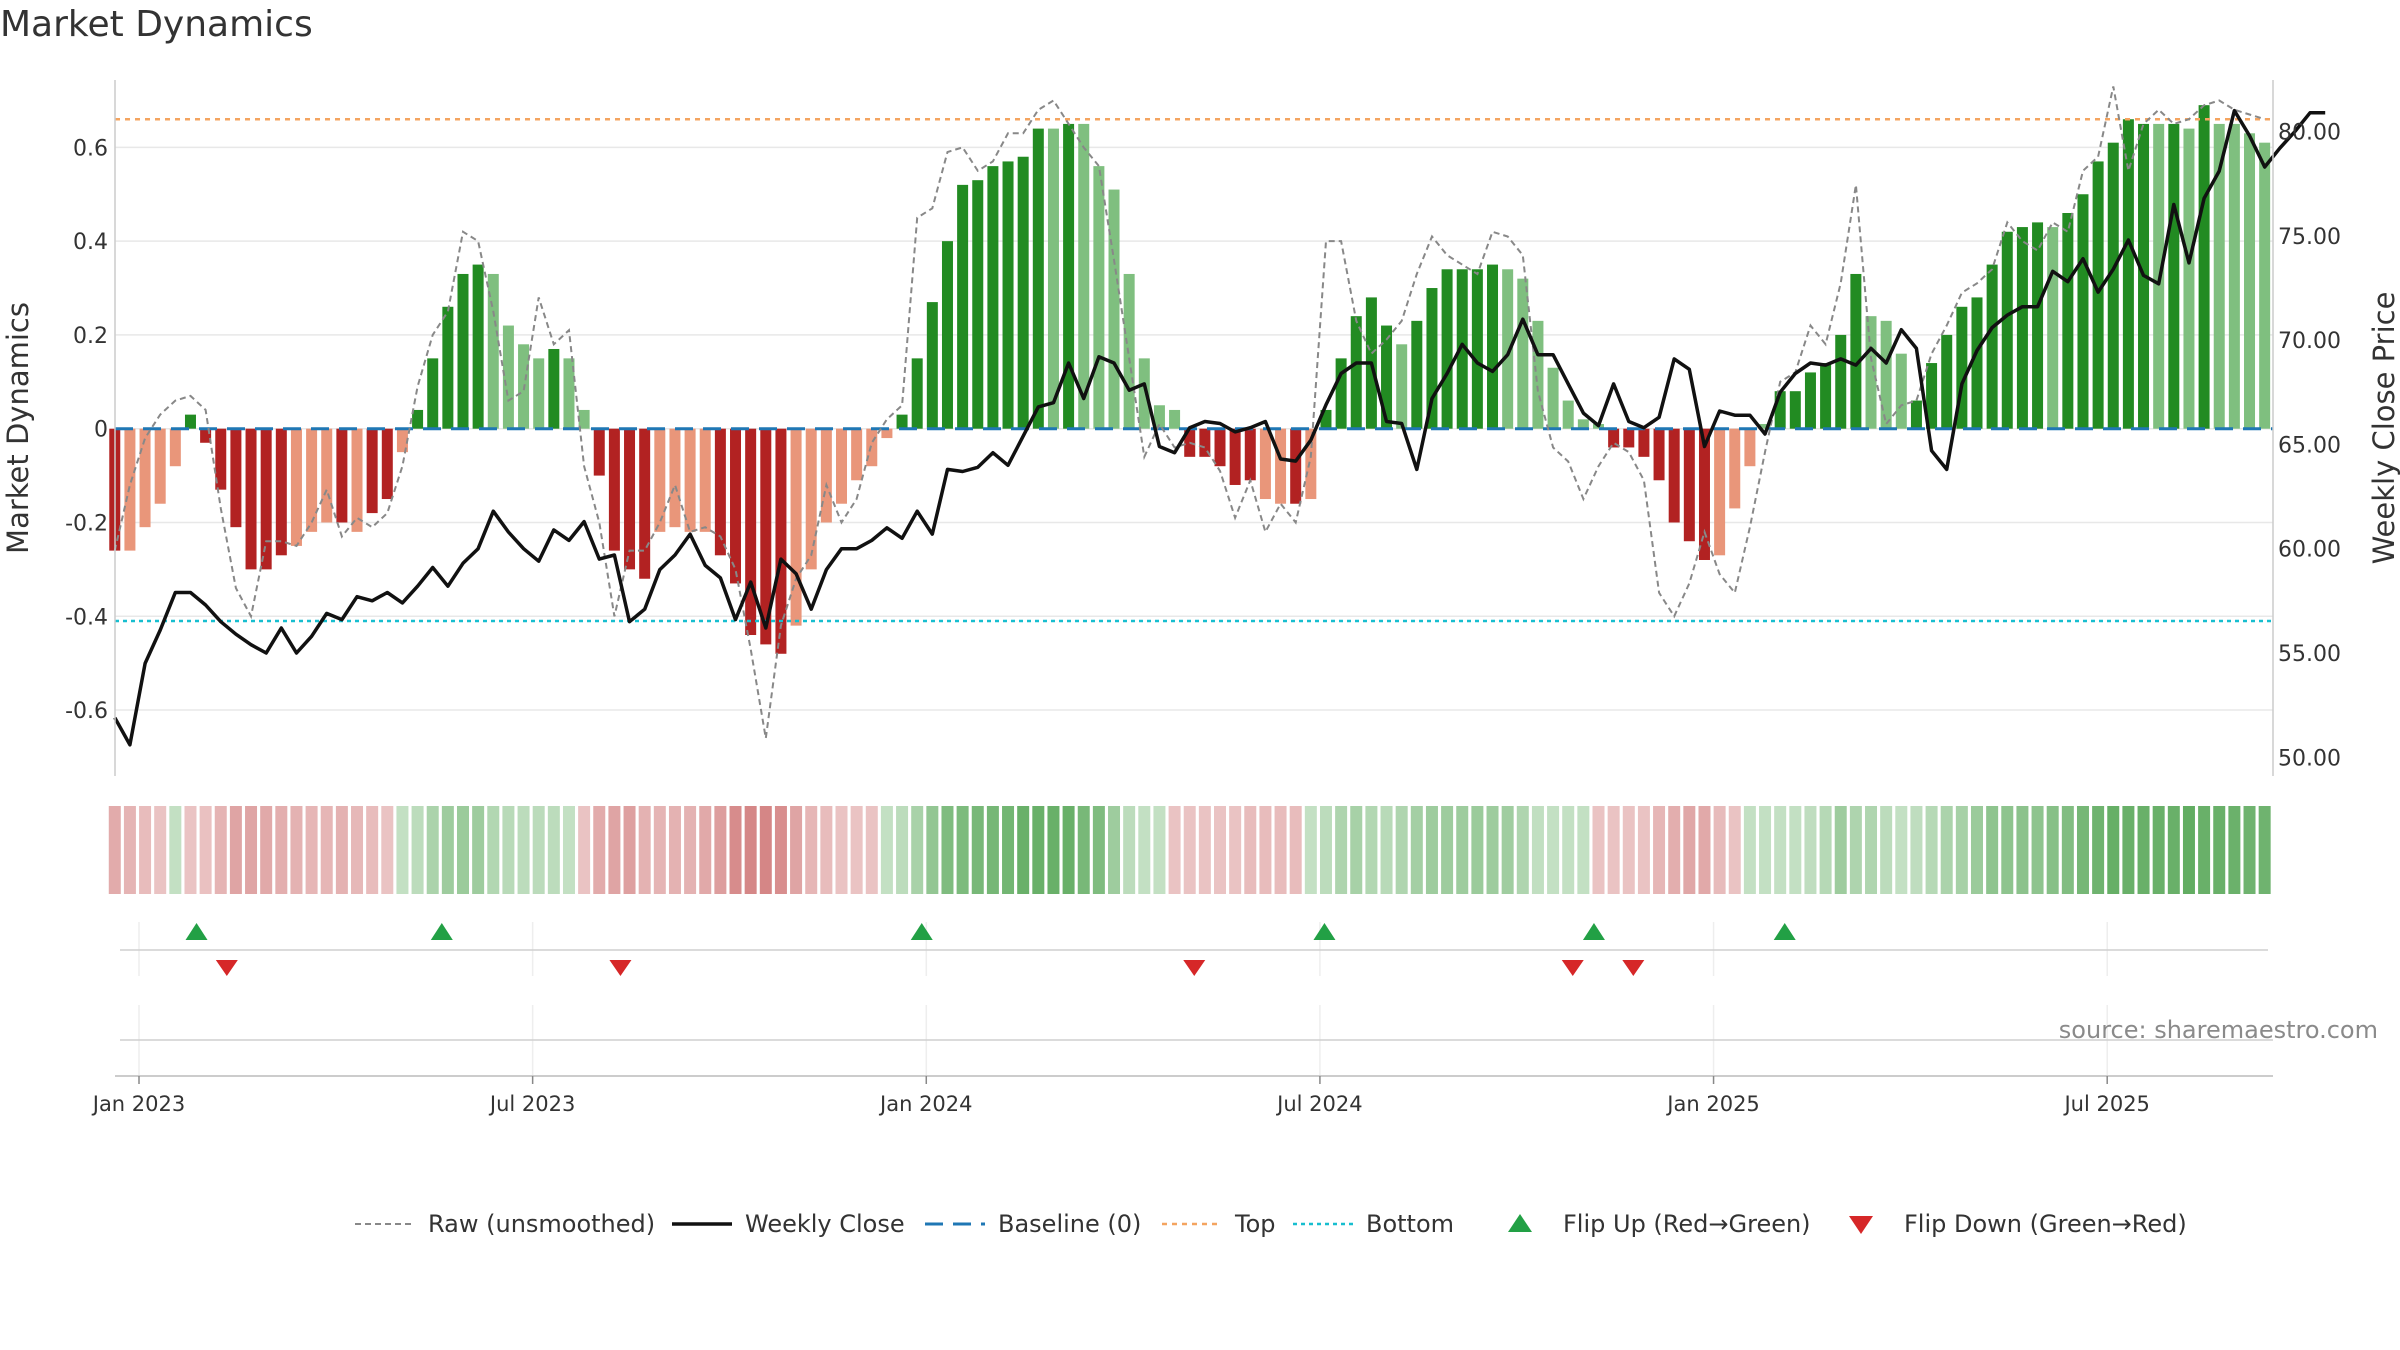 The height and width of the screenshot is (1350, 2400). What do you see at coordinates (86, 617) in the screenshot?
I see `y-tick-label: -0.4` at bounding box center [86, 617].